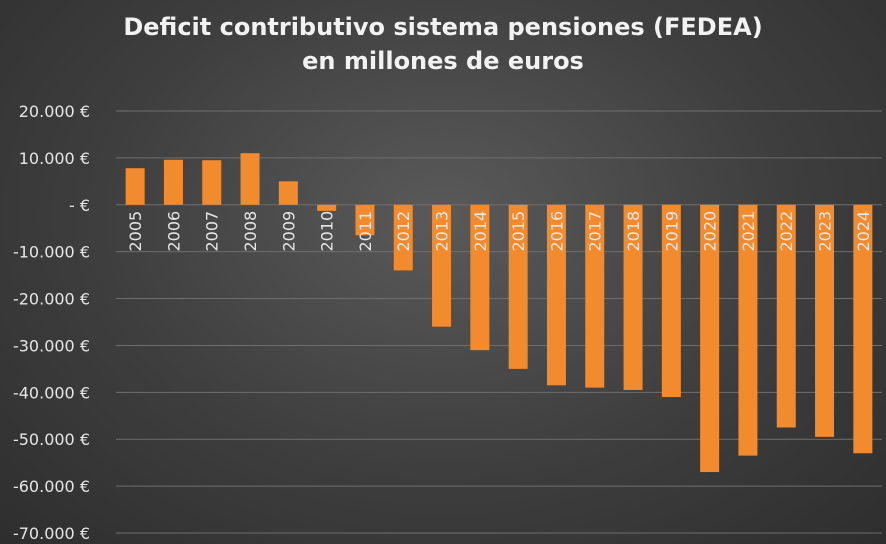  I want to click on x-tick-label: 2011, so click(365, 231).